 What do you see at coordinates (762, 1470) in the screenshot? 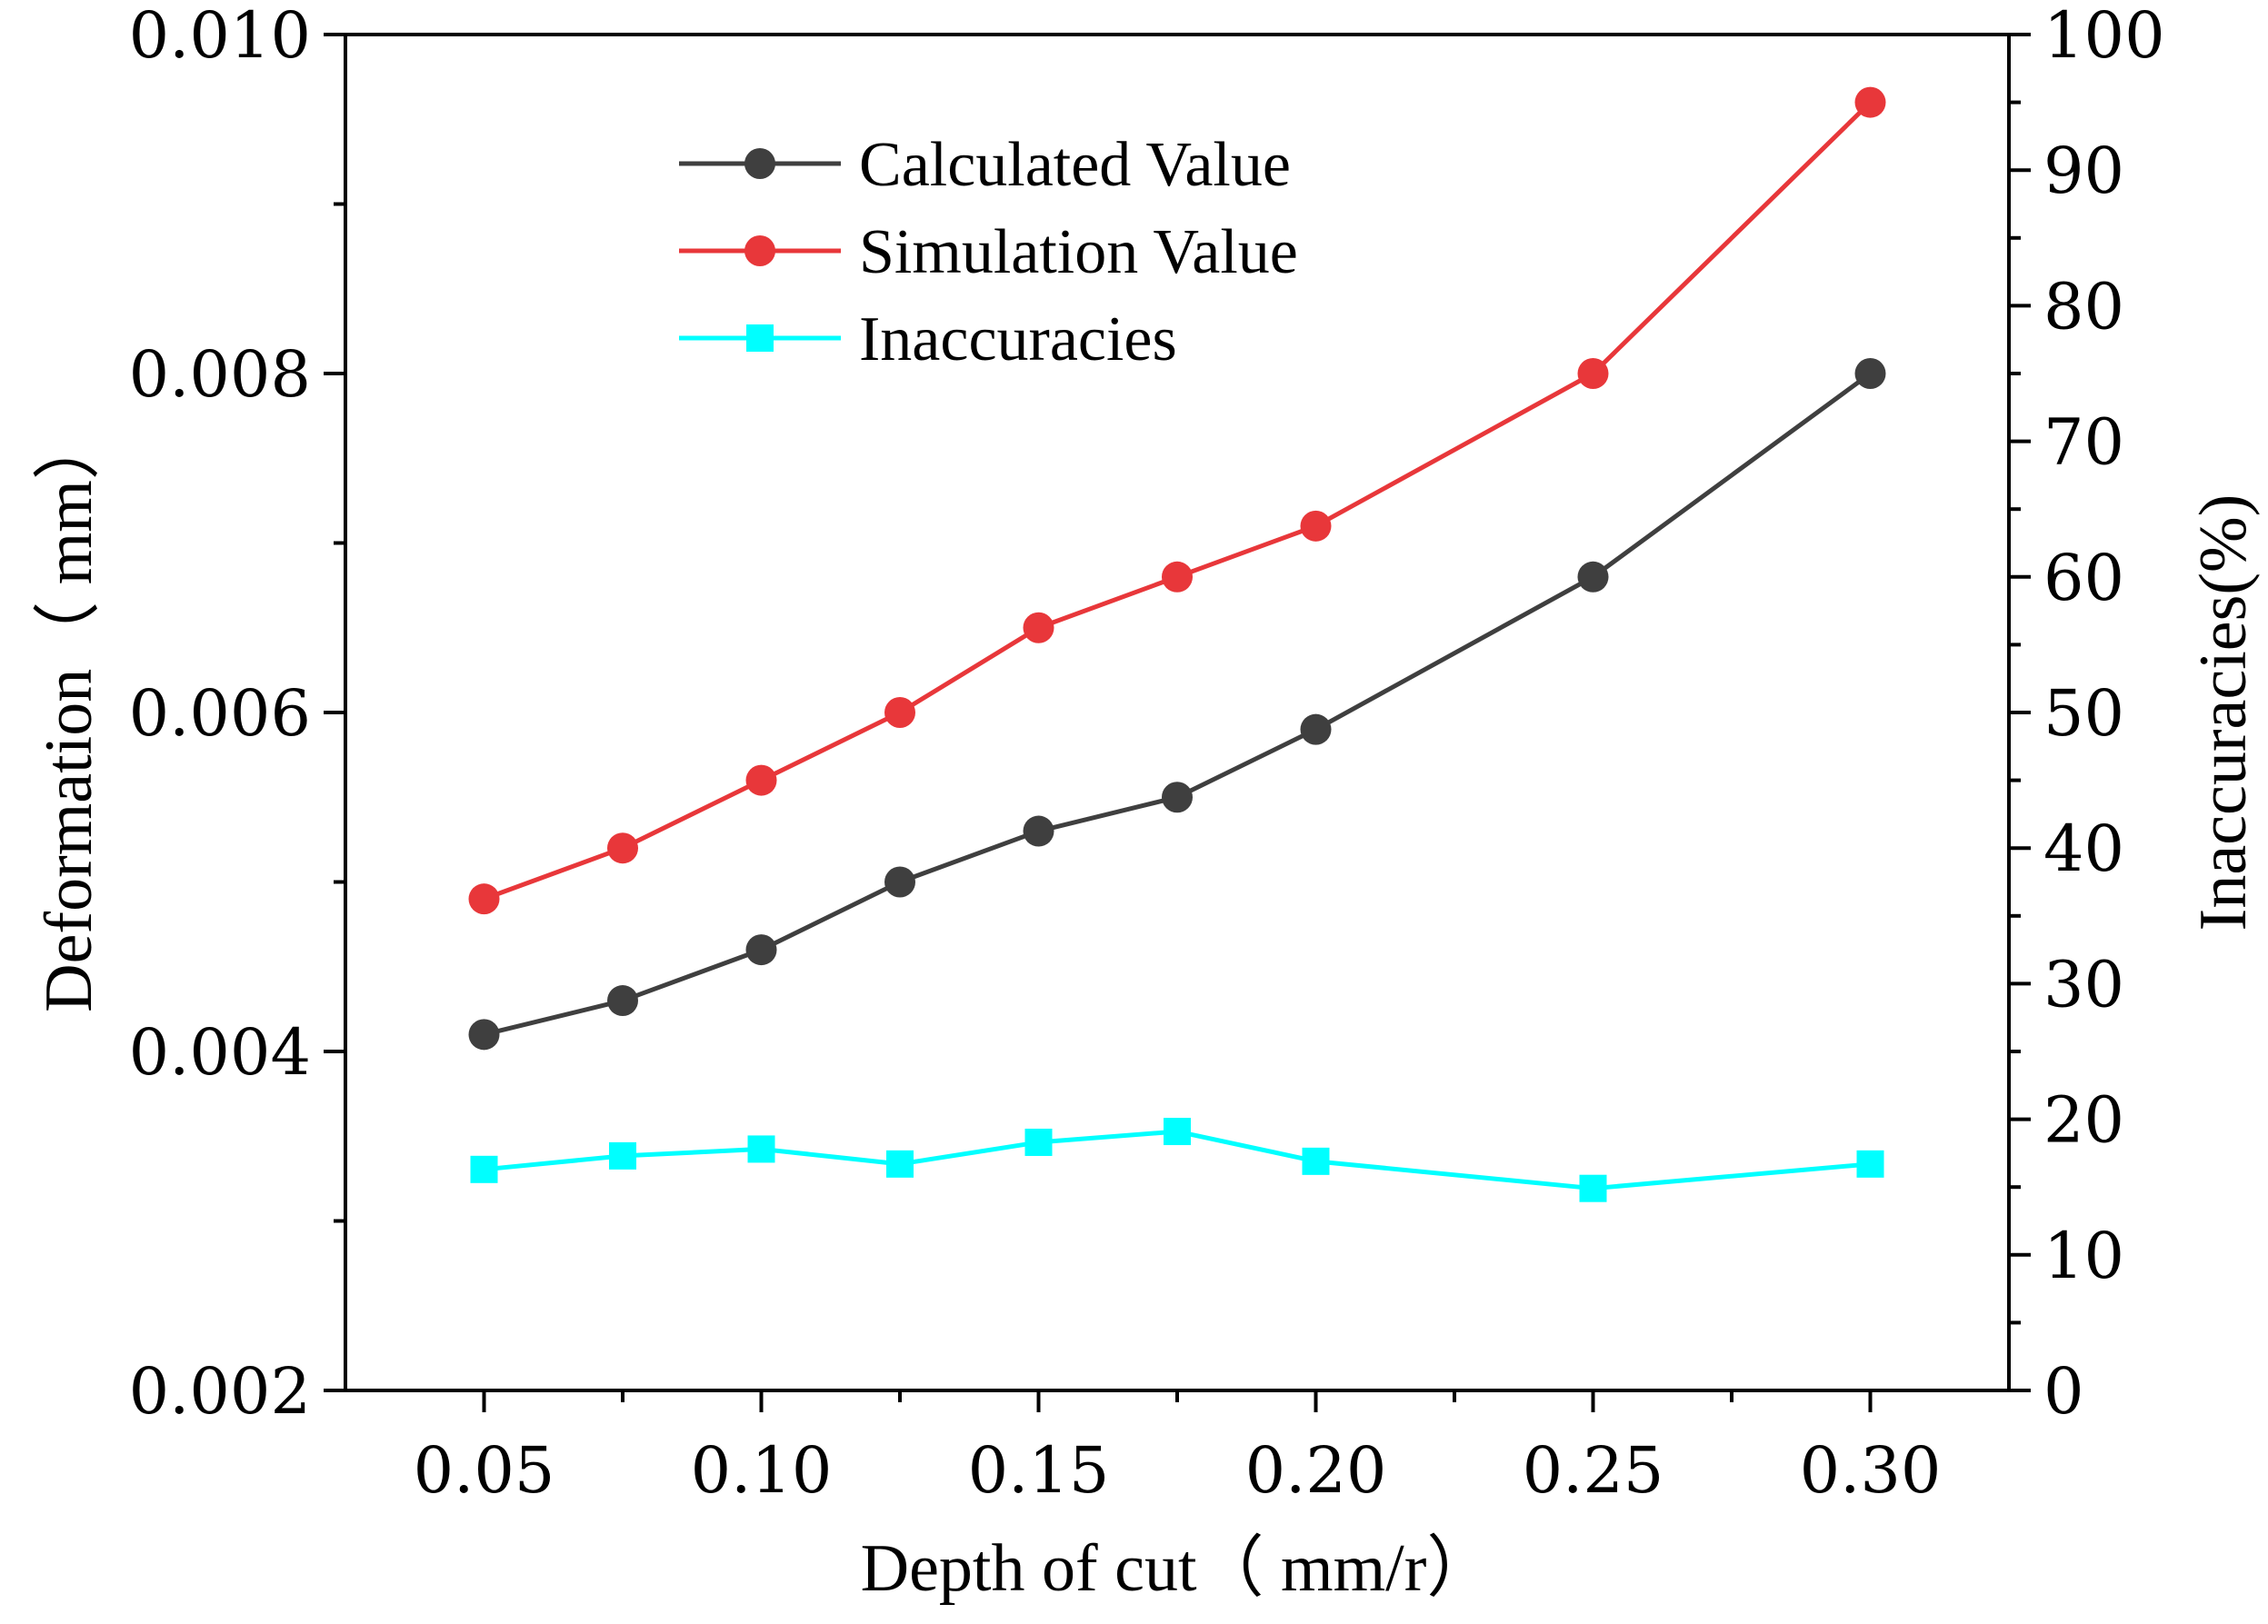
I see `x-tick-label: 0.10` at bounding box center [762, 1470].